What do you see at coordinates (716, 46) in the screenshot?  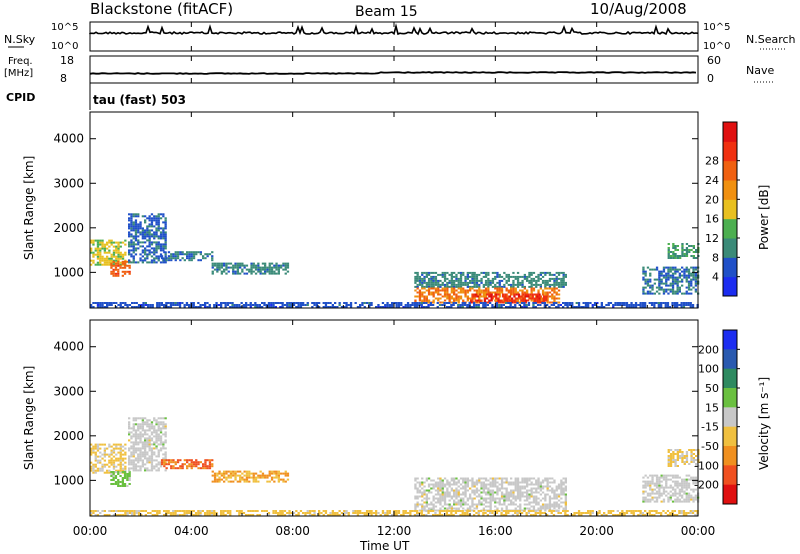 I see `noise-right-tick-bottom: 10^0` at bounding box center [716, 46].